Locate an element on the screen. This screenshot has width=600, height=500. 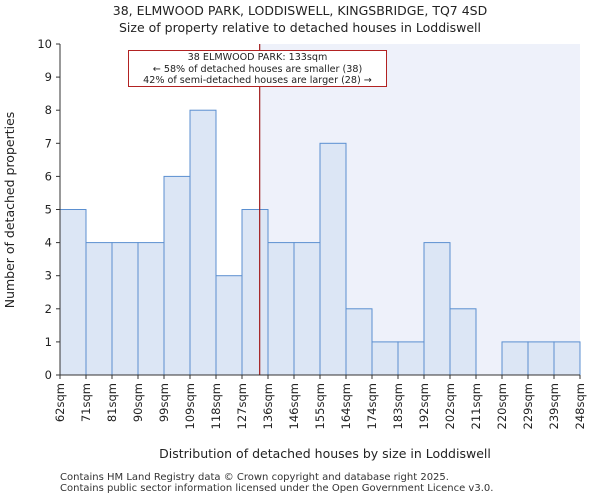
x-tick-label: 81sqm is located at coordinates (112, 402).